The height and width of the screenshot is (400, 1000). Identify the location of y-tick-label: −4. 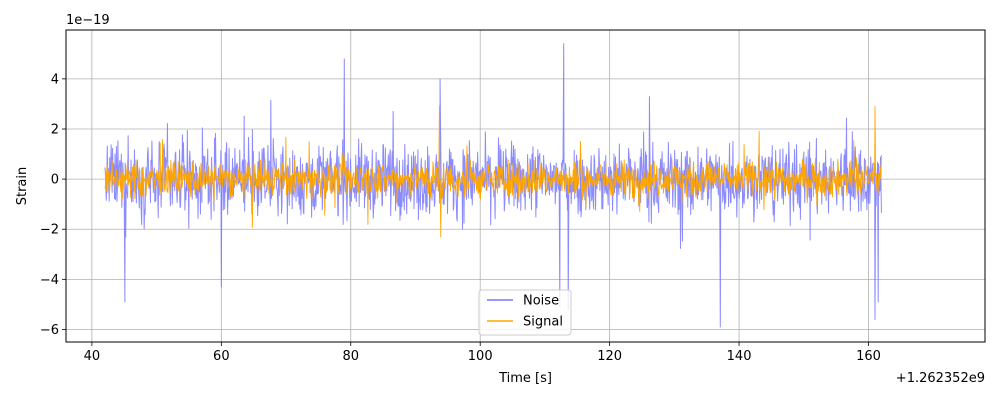
(49, 280).